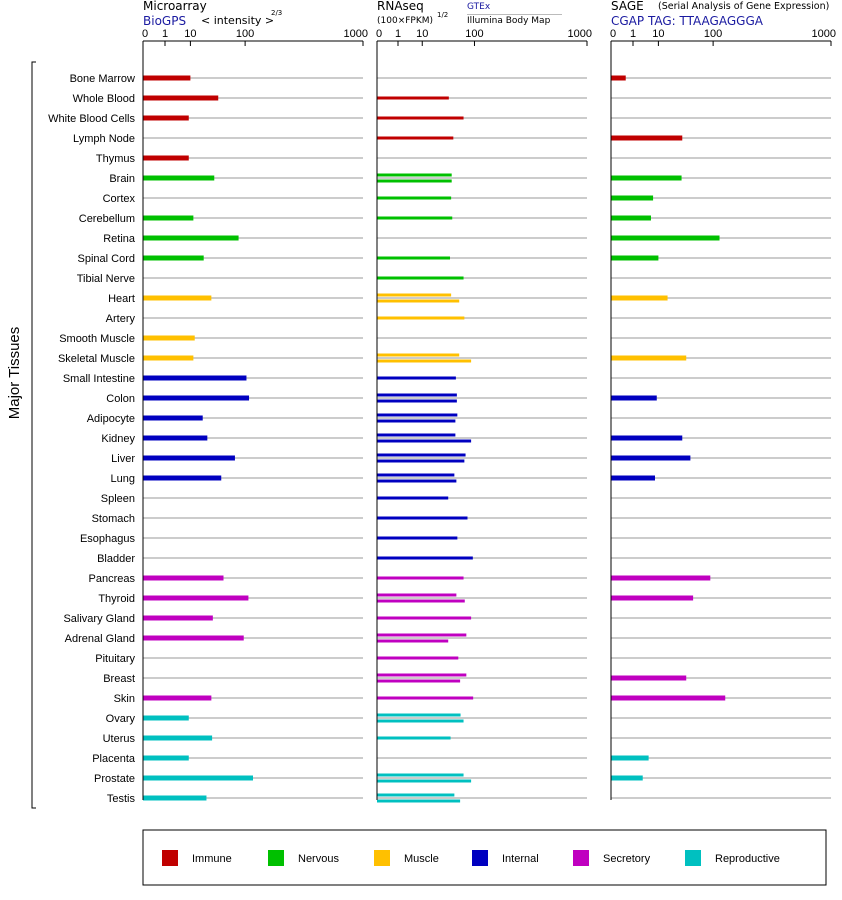 This screenshot has height=900, width=842. I want to click on tissue-label: Ovary, so click(121, 719).